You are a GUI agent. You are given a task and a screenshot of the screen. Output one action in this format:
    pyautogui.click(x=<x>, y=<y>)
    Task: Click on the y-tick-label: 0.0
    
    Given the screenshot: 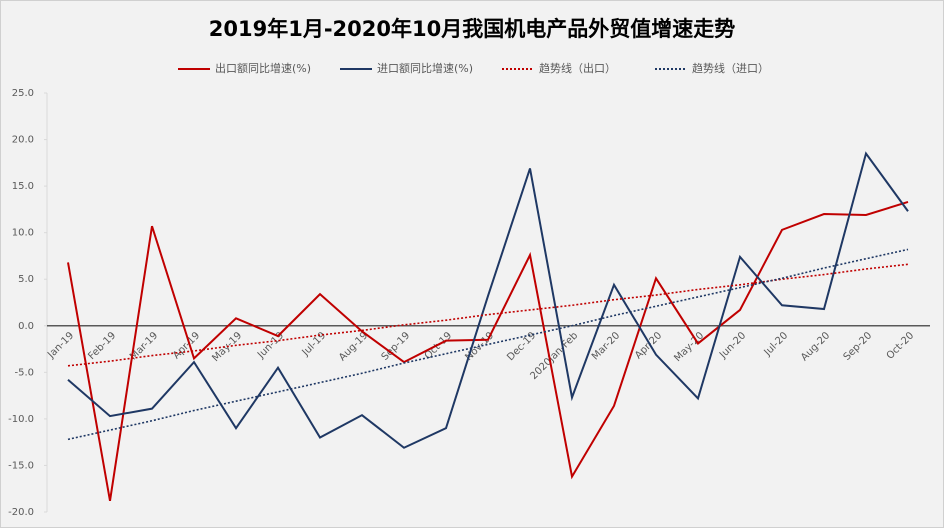 What is the action you would take?
    pyautogui.click(x=26, y=326)
    